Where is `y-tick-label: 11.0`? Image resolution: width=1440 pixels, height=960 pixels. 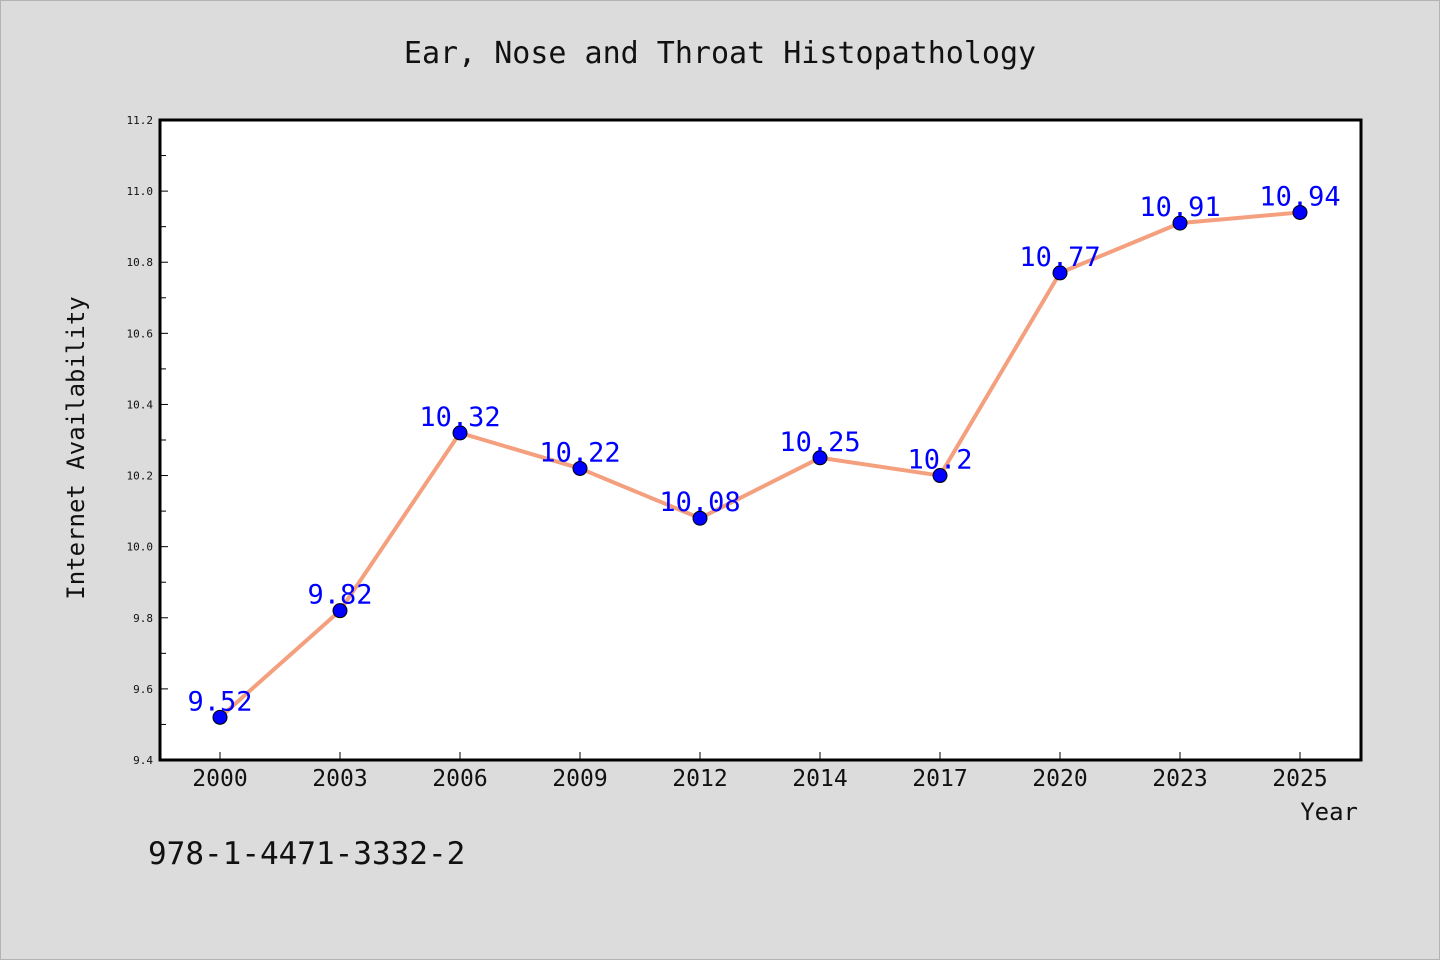 y-tick-label: 11.0 is located at coordinates (140, 191).